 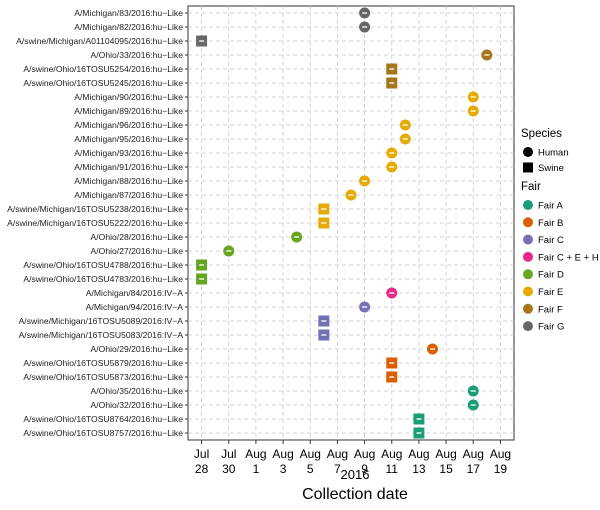 What do you see at coordinates (551, 240) in the screenshot?
I see `legend-fair-label: Fair C` at bounding box center [551, 240].